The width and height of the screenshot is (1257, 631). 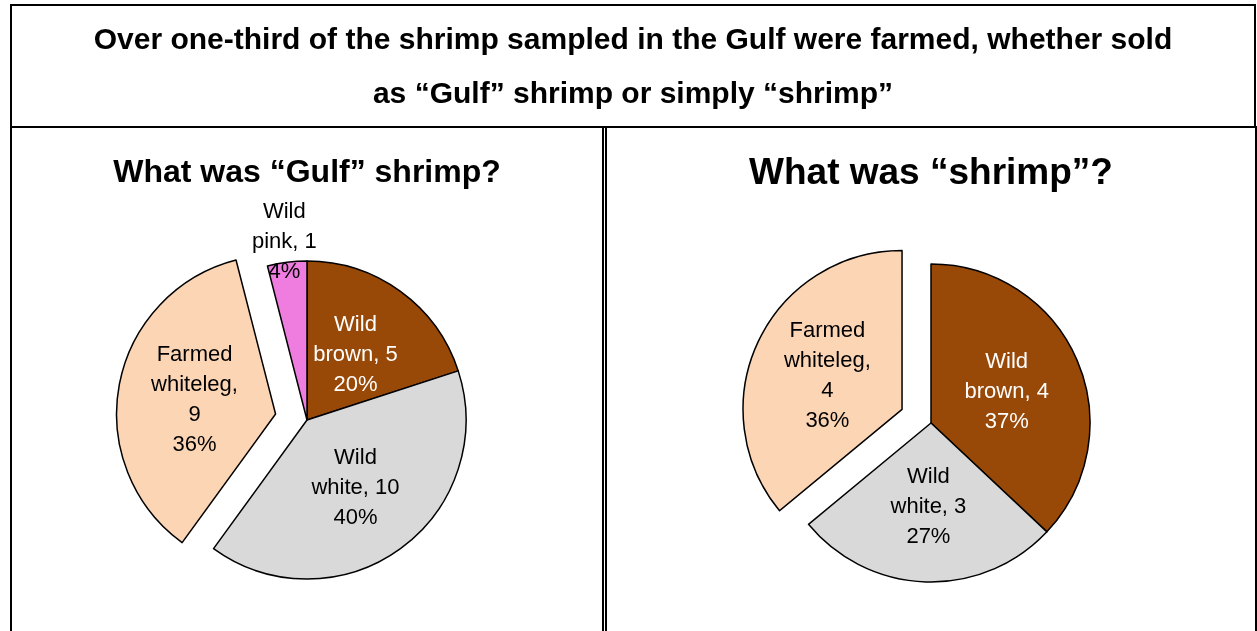 I want to click on data-label: 27%, so click(x=928, y=535).